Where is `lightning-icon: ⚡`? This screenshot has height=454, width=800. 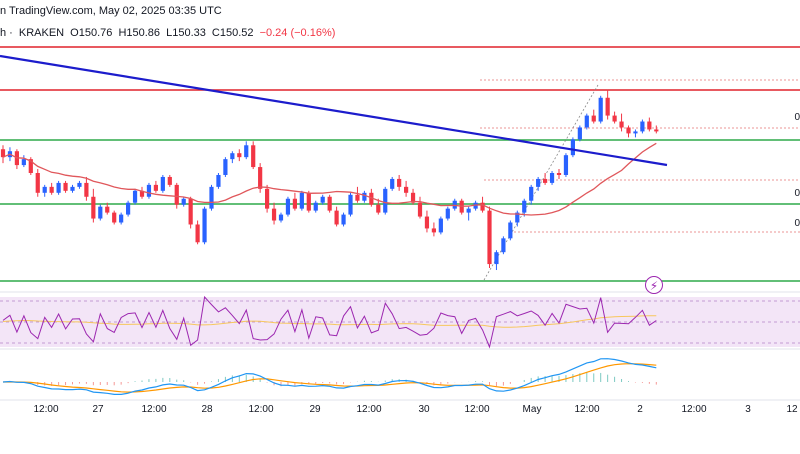
lightning-icon: ⚡ is located at coordinates (654, 285).